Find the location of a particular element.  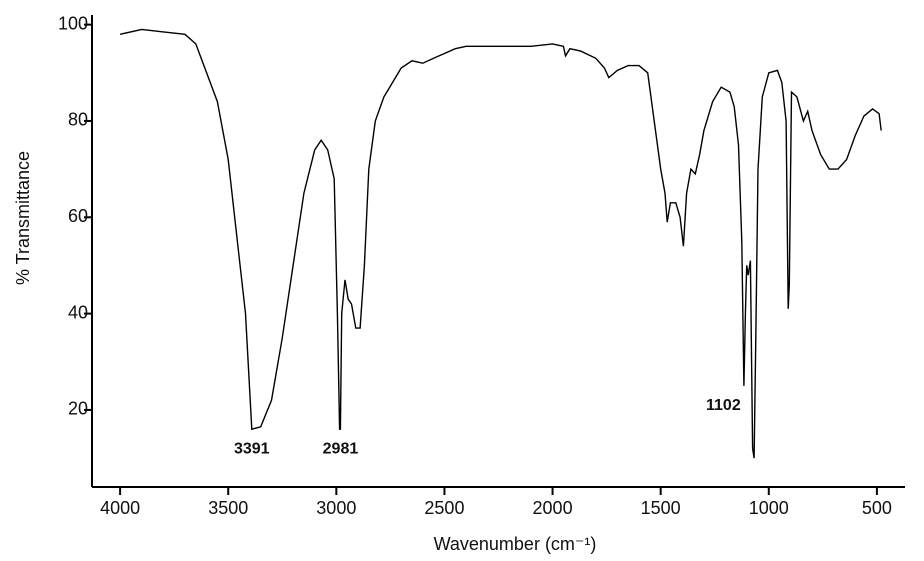

y-tick-label: 60 is located at coordinates (78, 216).